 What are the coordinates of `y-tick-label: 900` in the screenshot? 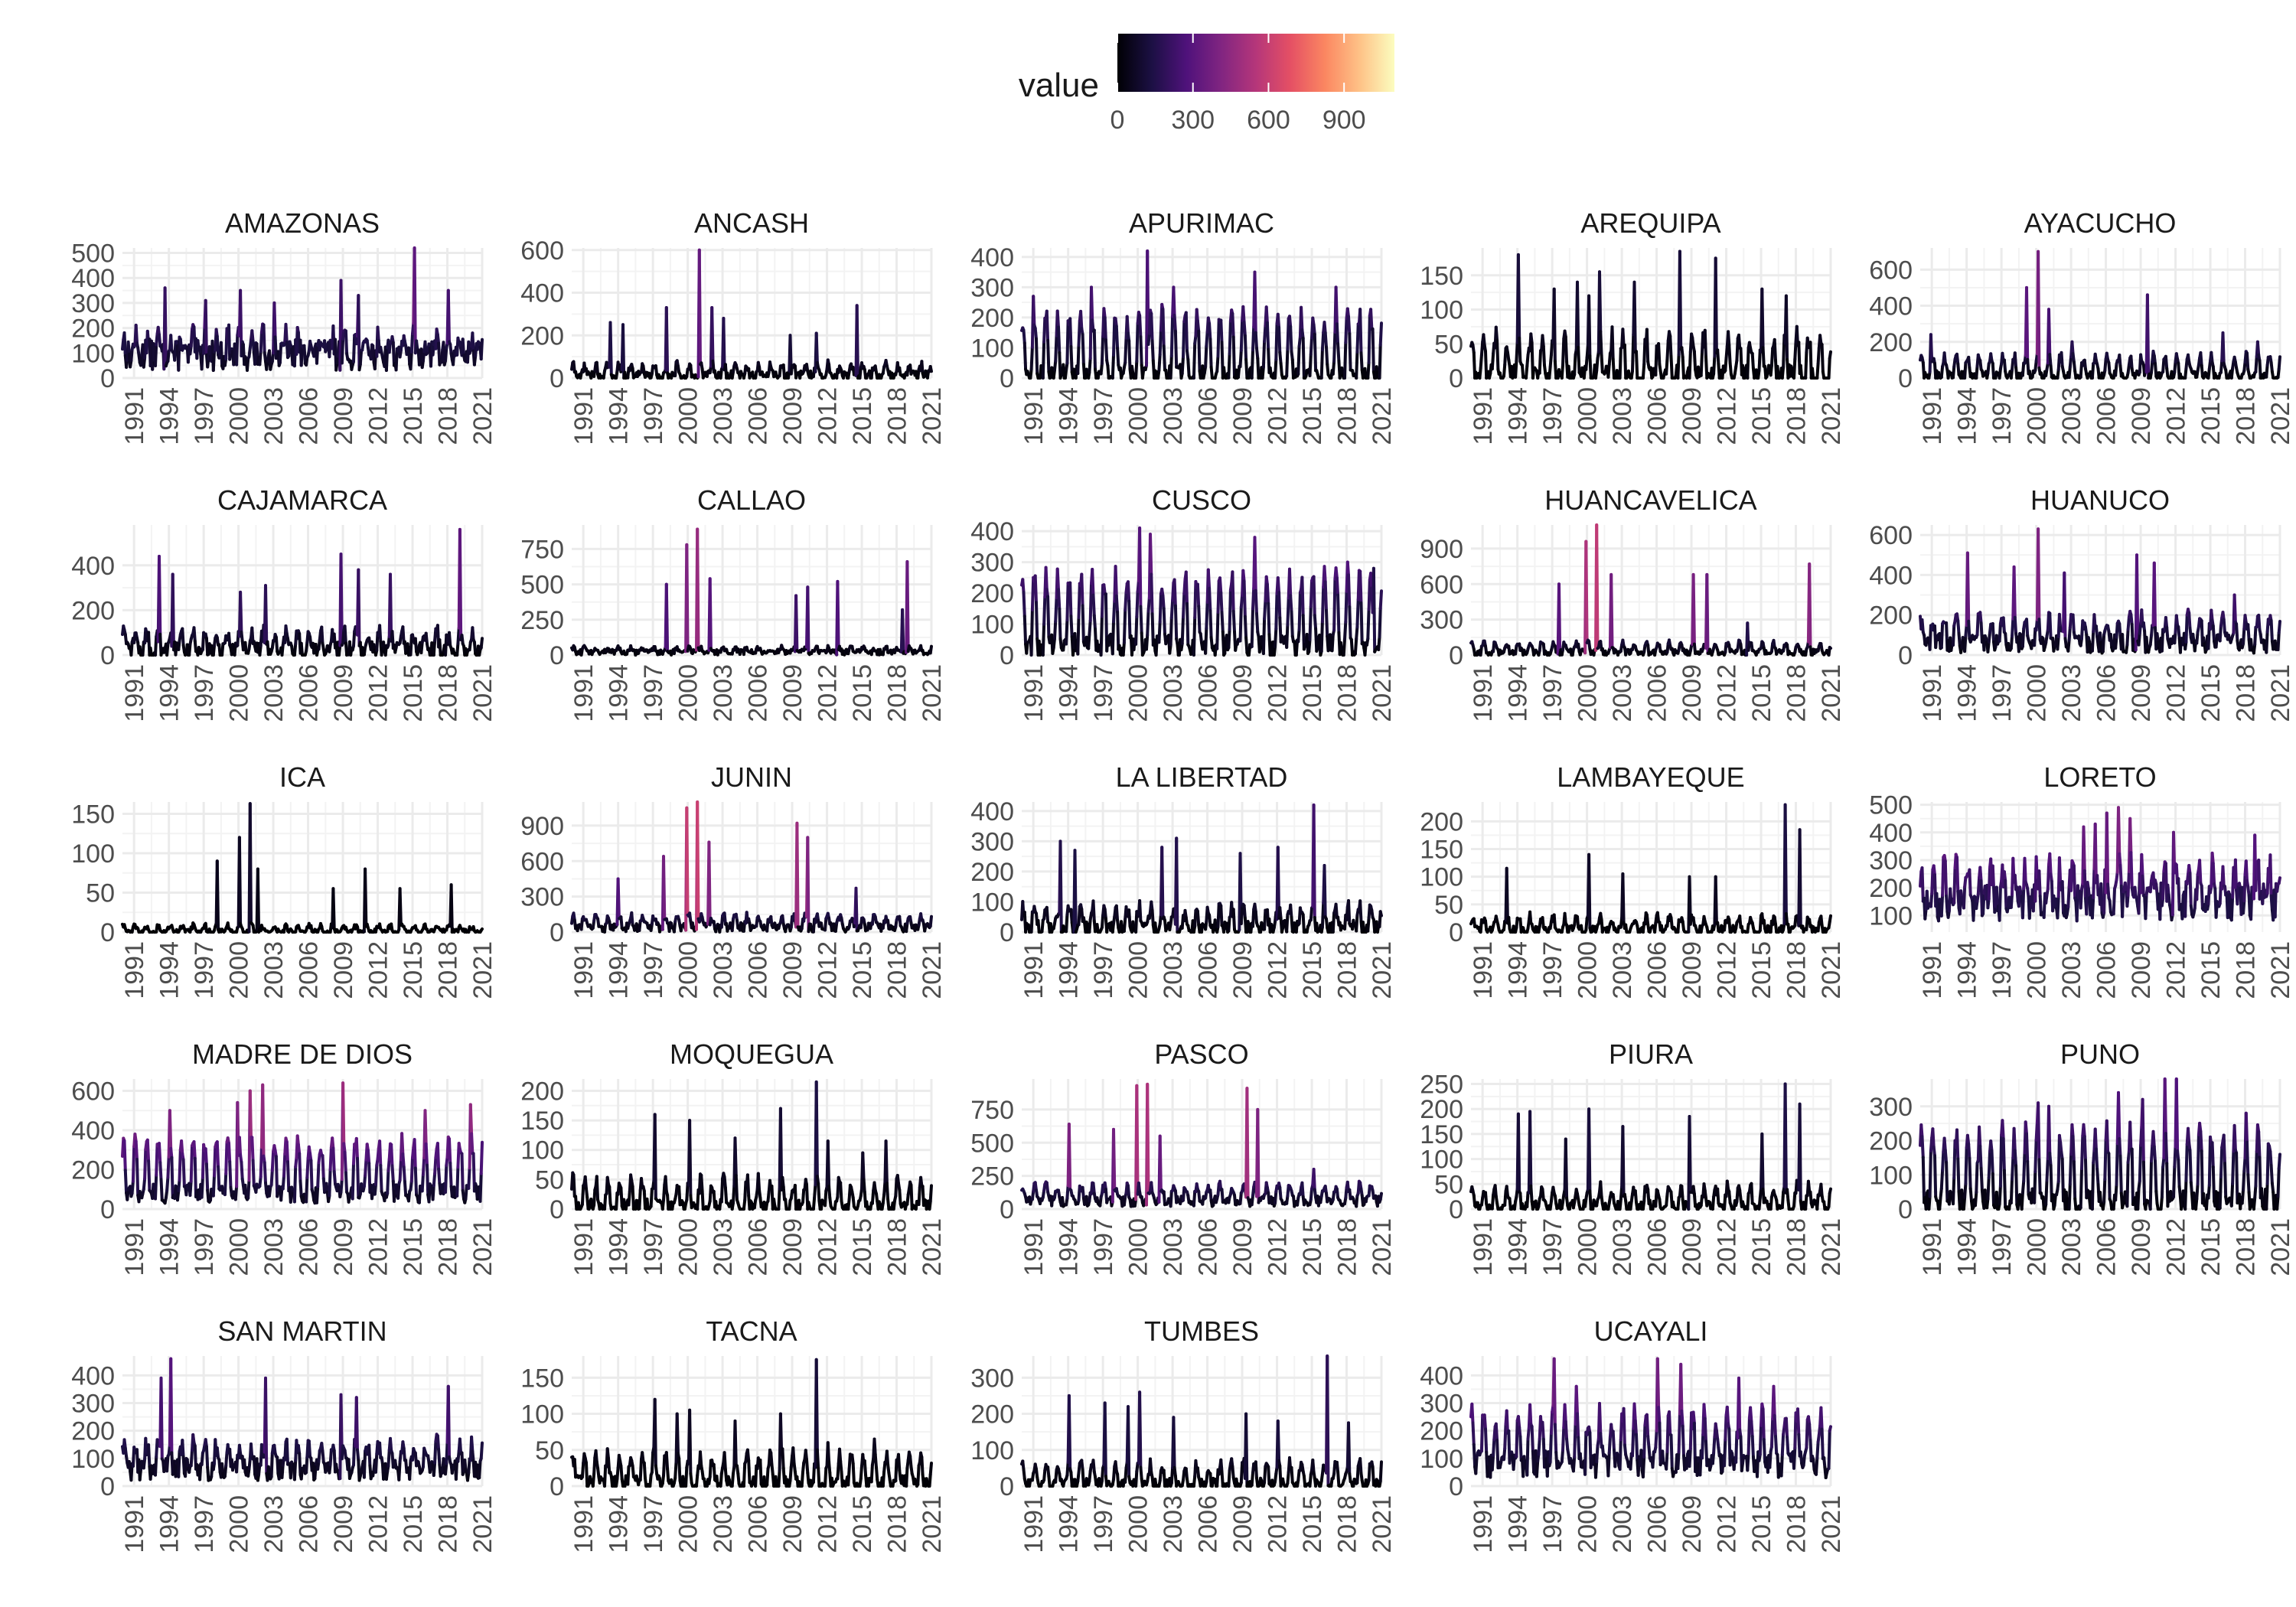 It's located at (542, 826).